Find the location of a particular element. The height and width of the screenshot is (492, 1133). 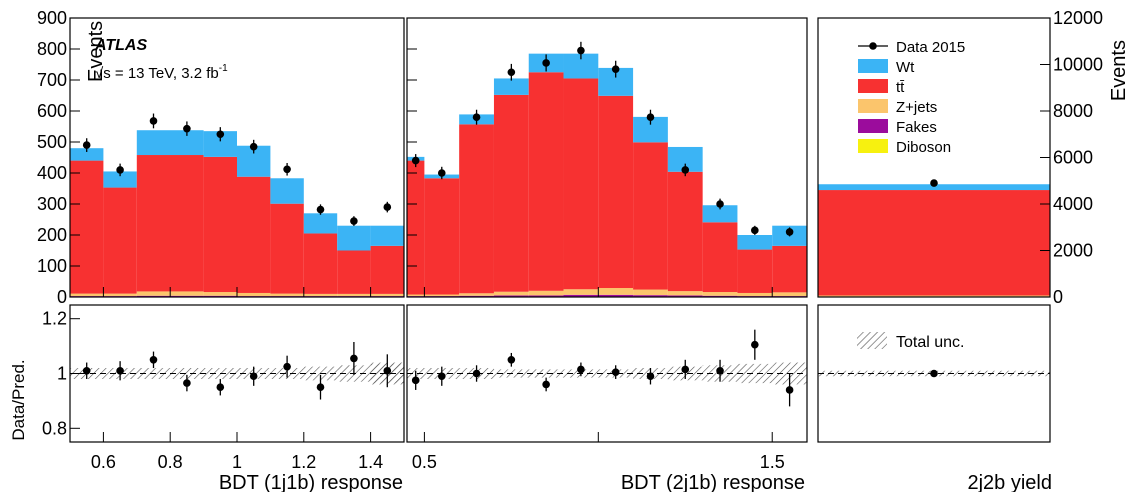

ytick-label-2j2b-5: 10000 is located at coordinates (1078, 65).